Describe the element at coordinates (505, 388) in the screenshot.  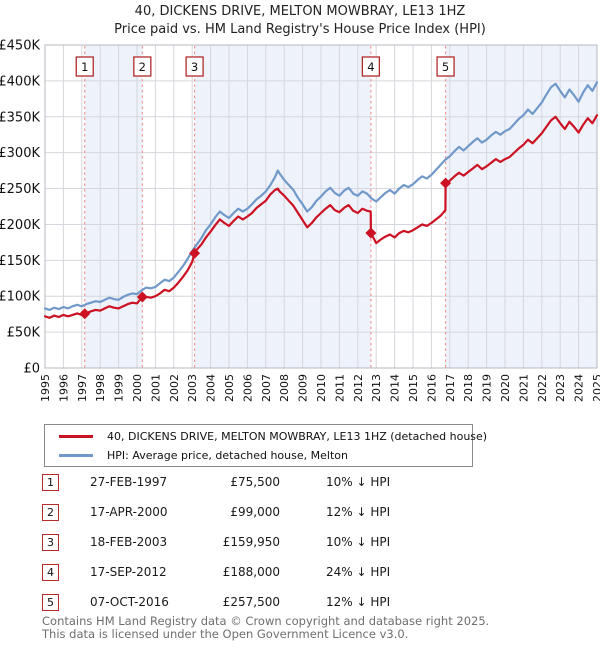
I see `x-axis-tick-label: 2020` at that location.